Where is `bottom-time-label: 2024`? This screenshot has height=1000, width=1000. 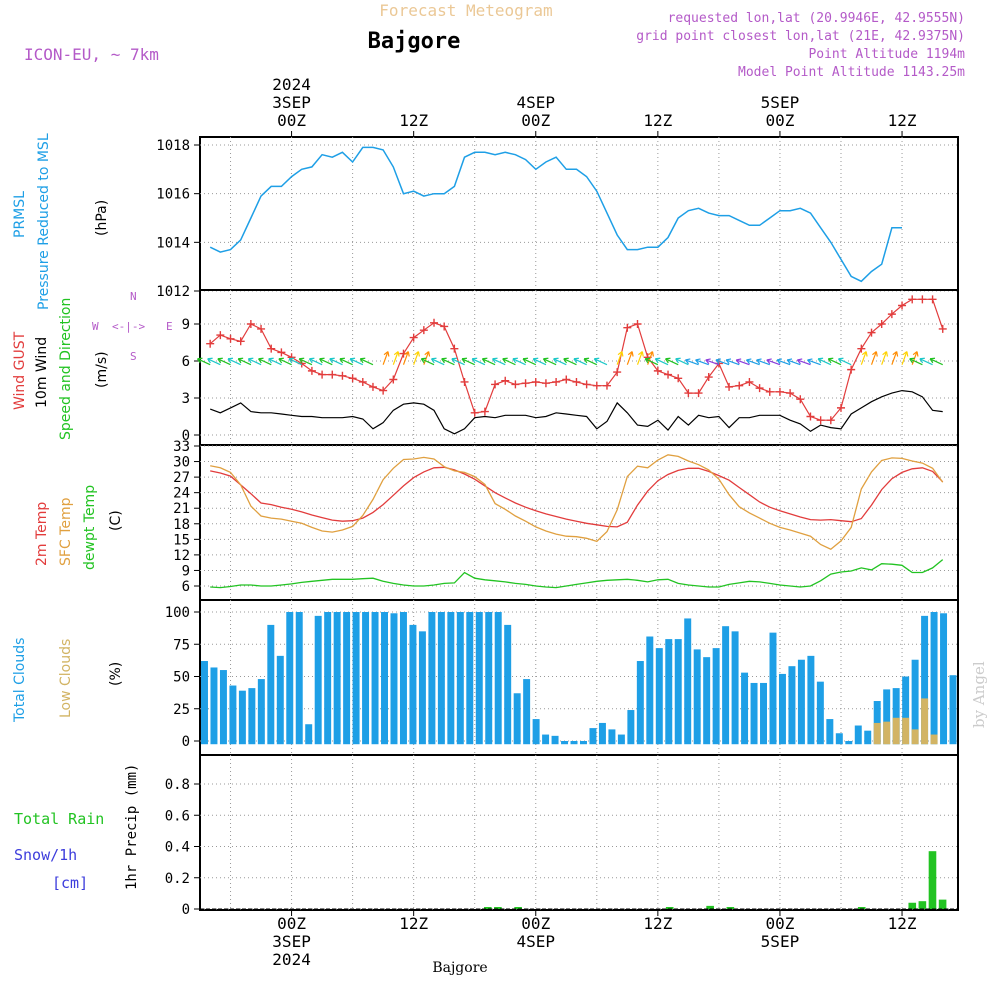
bottom-time-label: 2024 is located at coordinates (291, 959).